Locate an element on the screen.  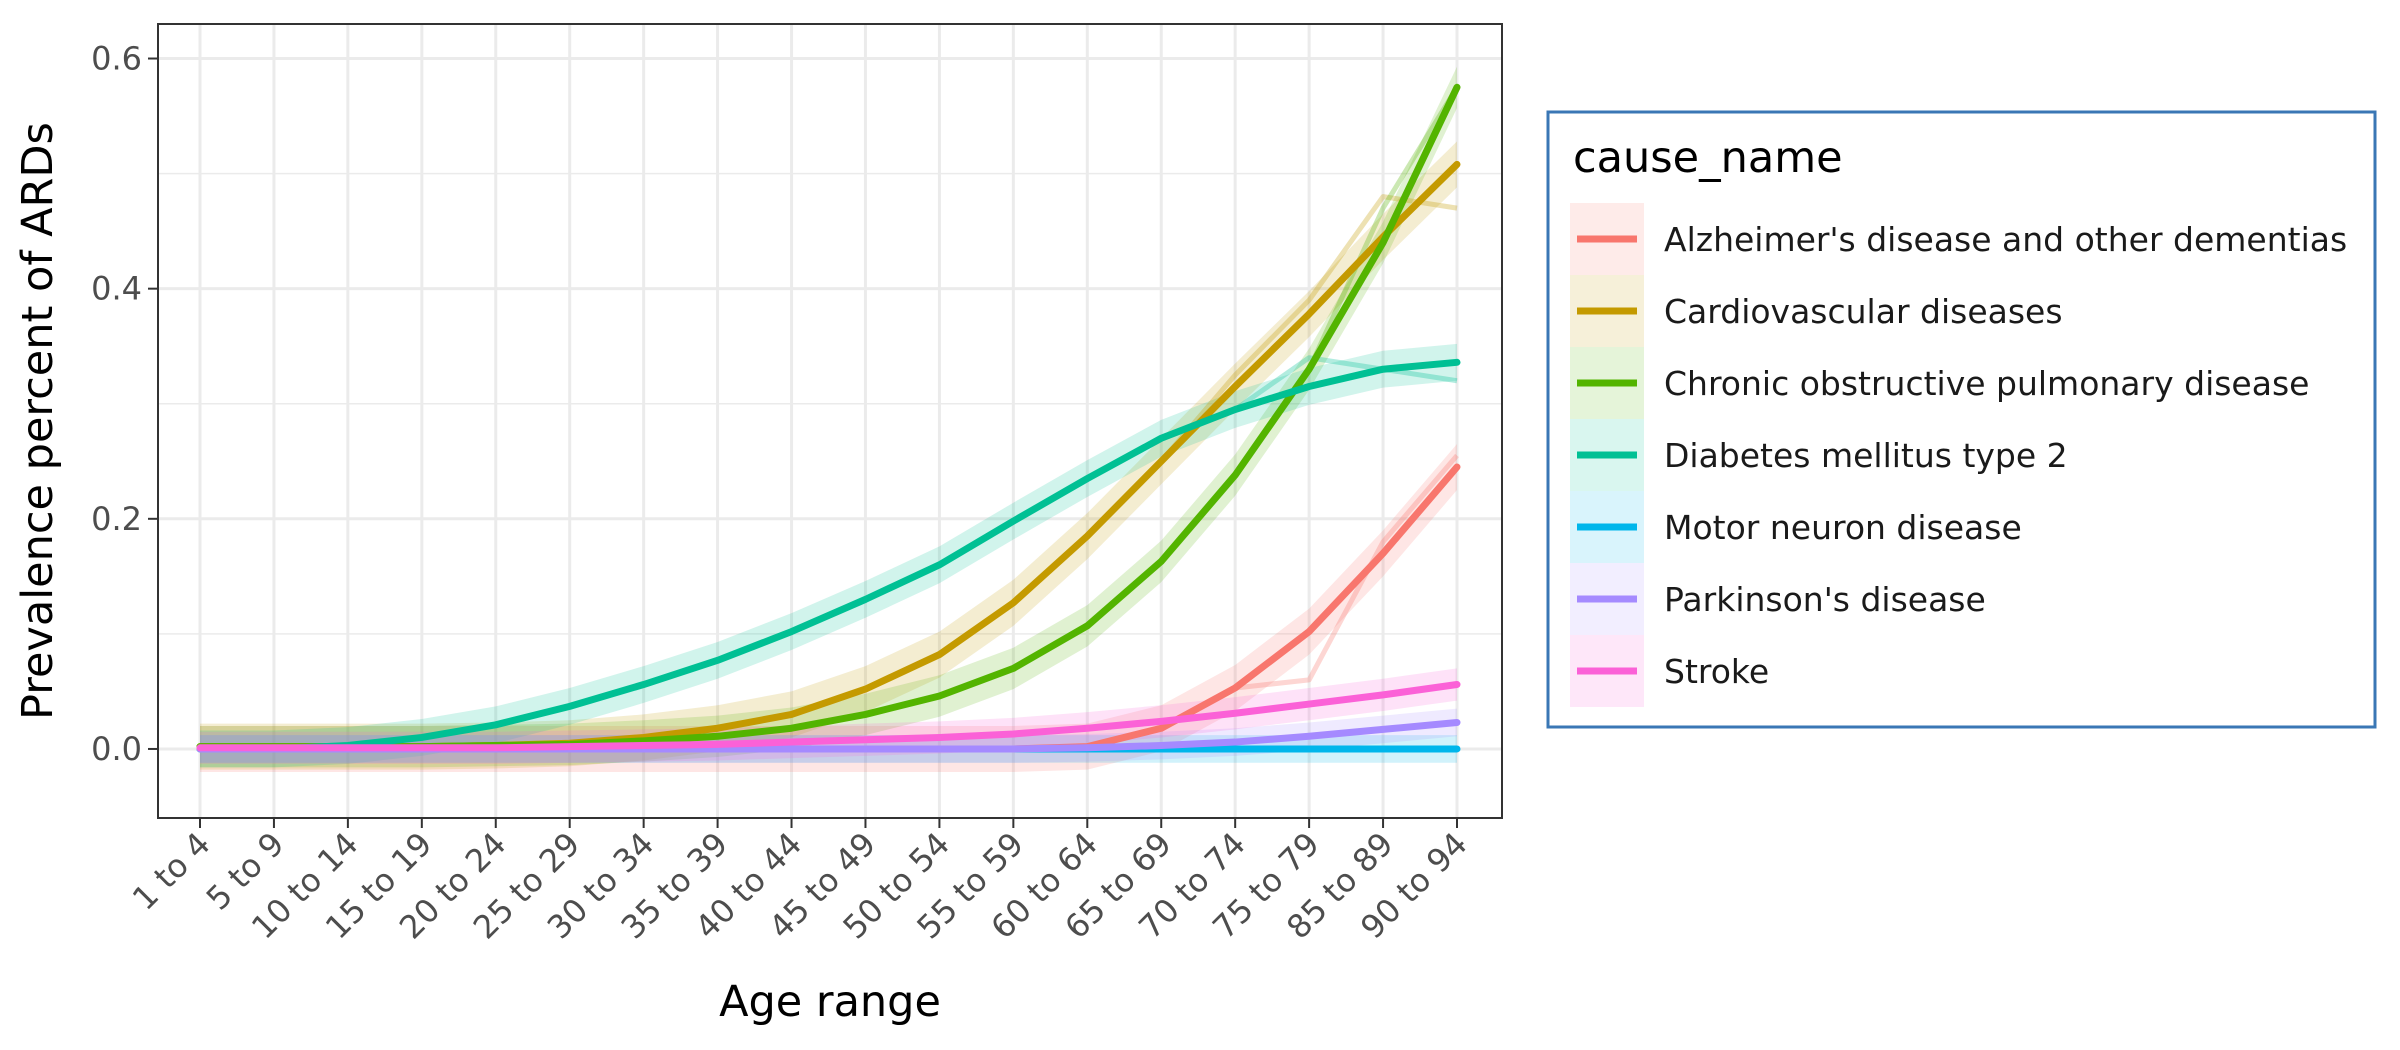
legend-label: Diabetes mellitus type 2 is located at coordinates (1866, 455).